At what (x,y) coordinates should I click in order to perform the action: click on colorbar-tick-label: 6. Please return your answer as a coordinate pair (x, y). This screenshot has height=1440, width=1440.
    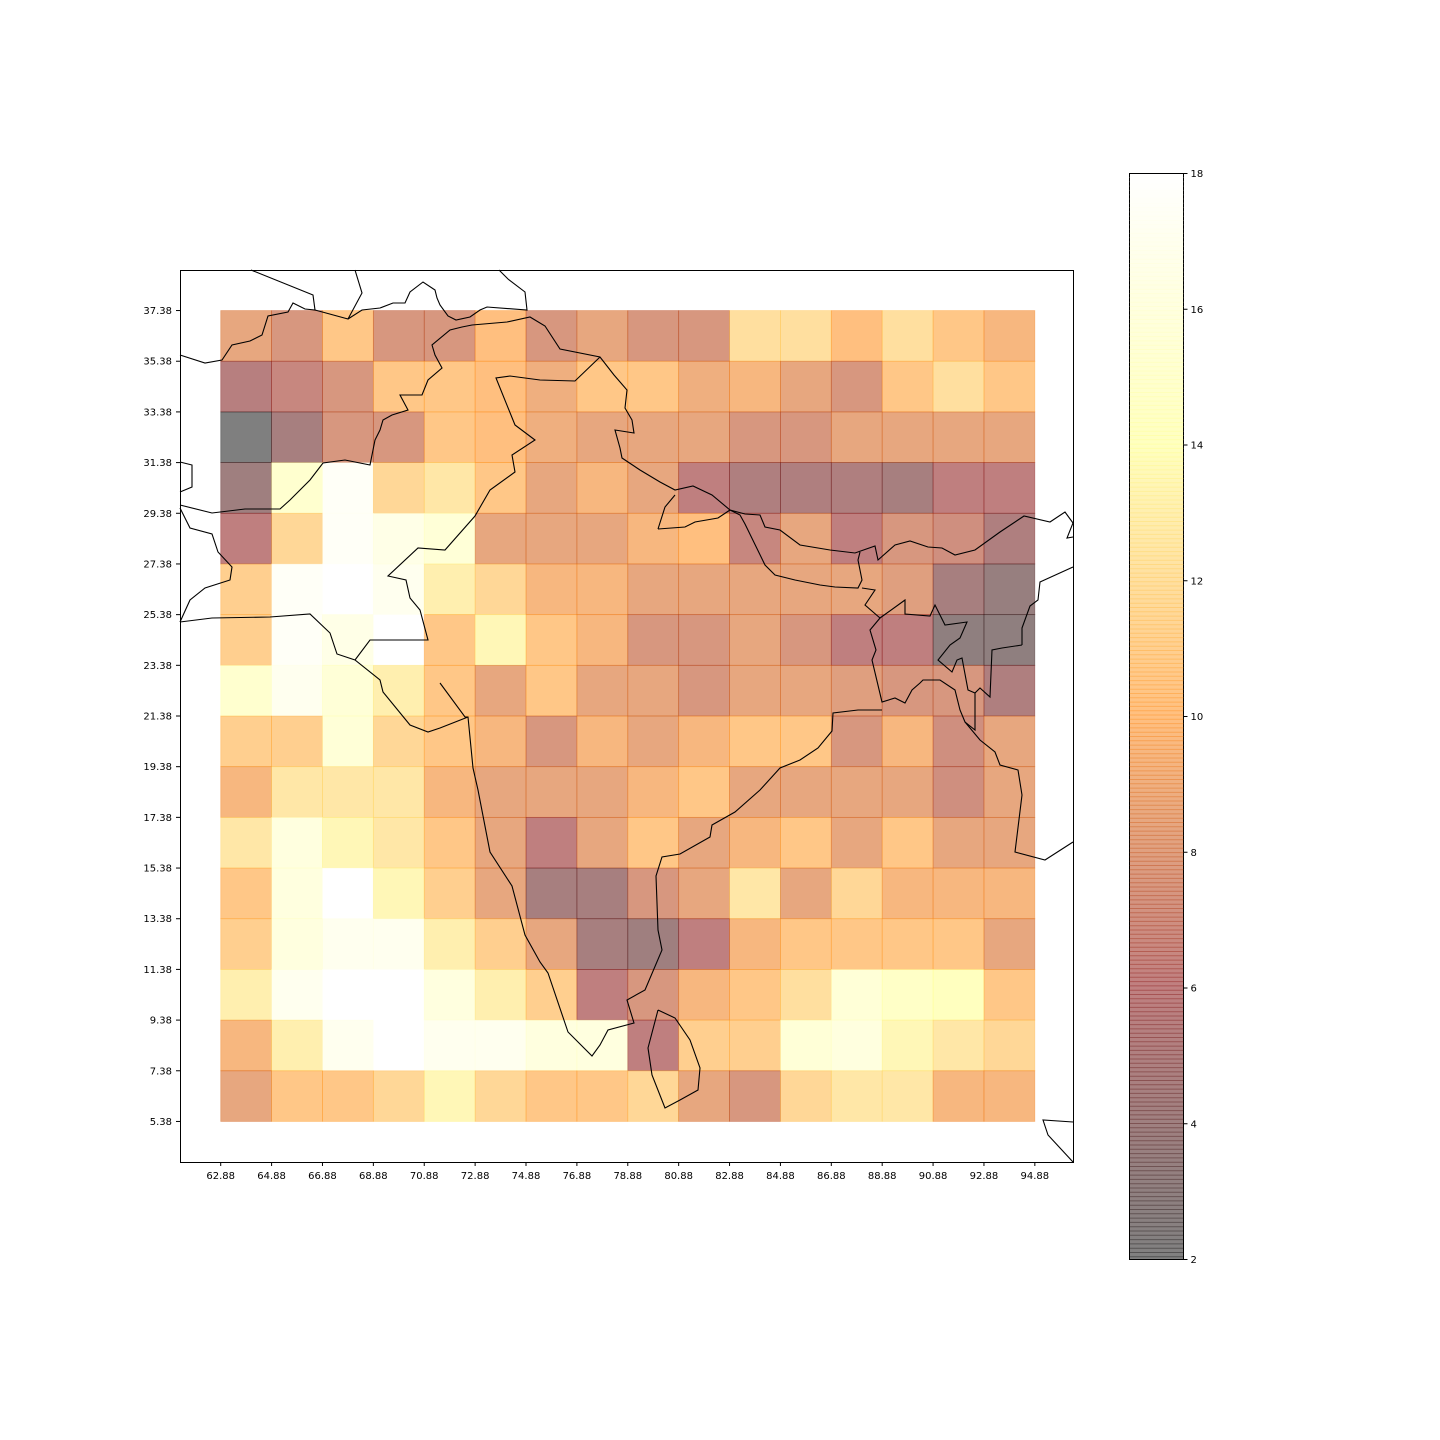
    Looking at the image, I should click on (1194, 989).